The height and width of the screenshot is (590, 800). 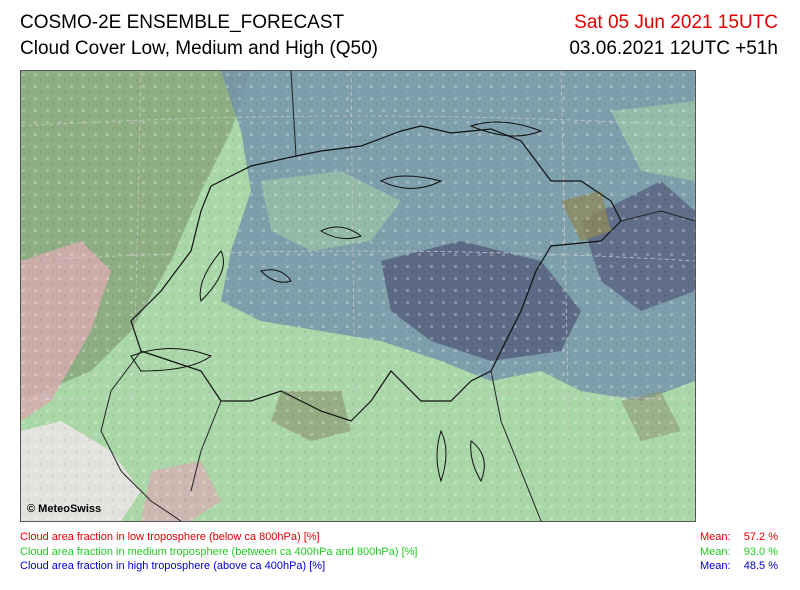 I want to click on lake-geneva, so click(x=171, y=360).